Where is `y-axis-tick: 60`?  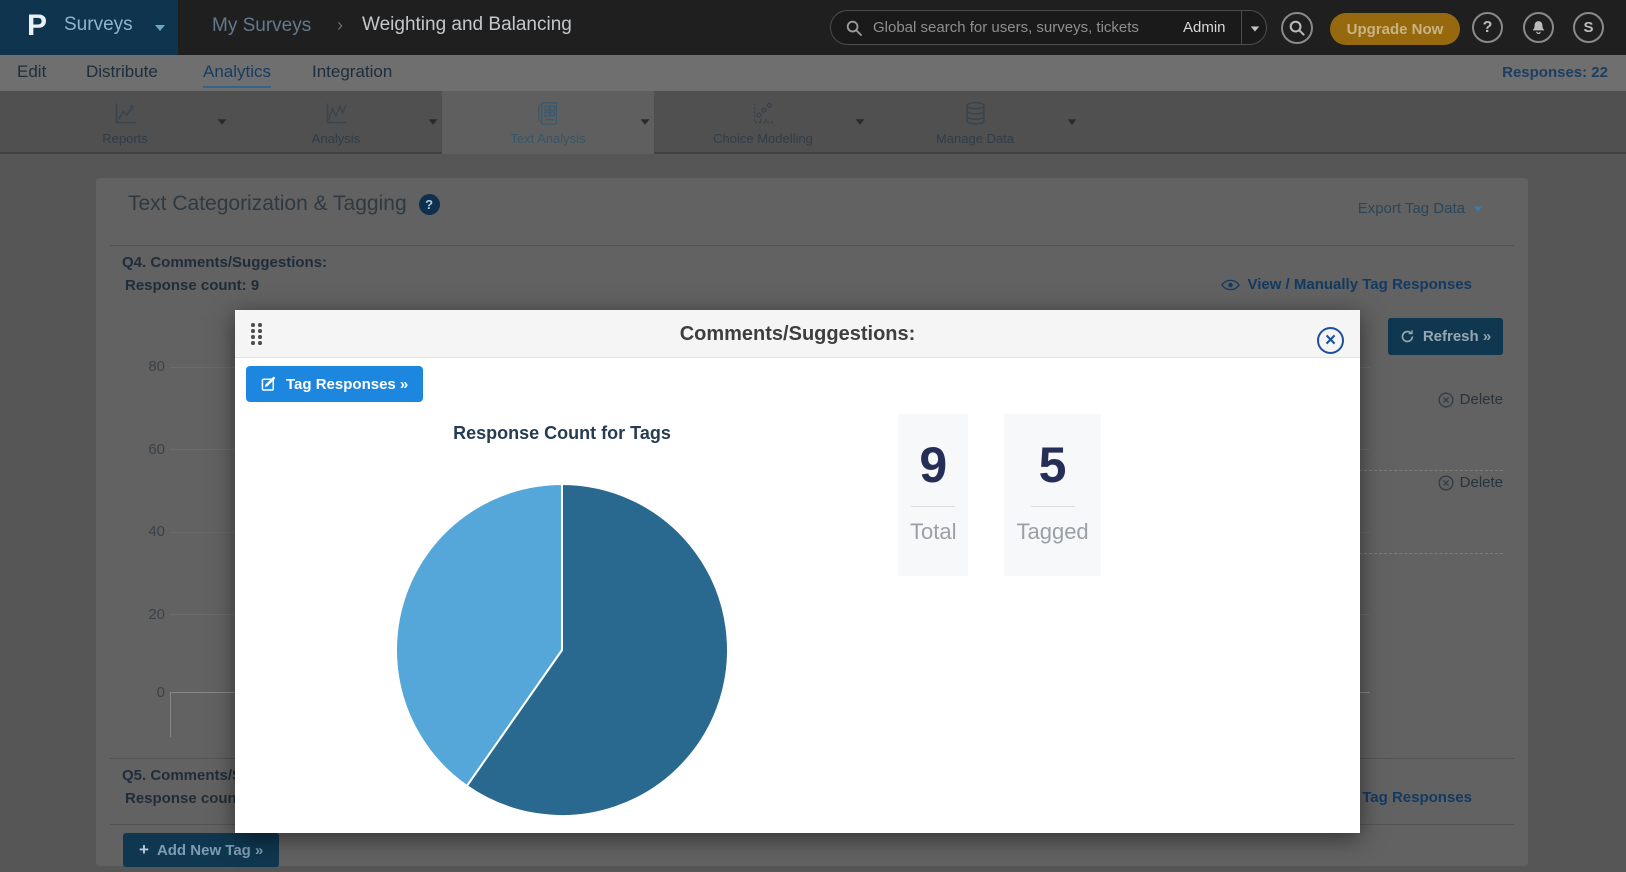 y-axis-tick: 60 is located at coordinates (156, 449).